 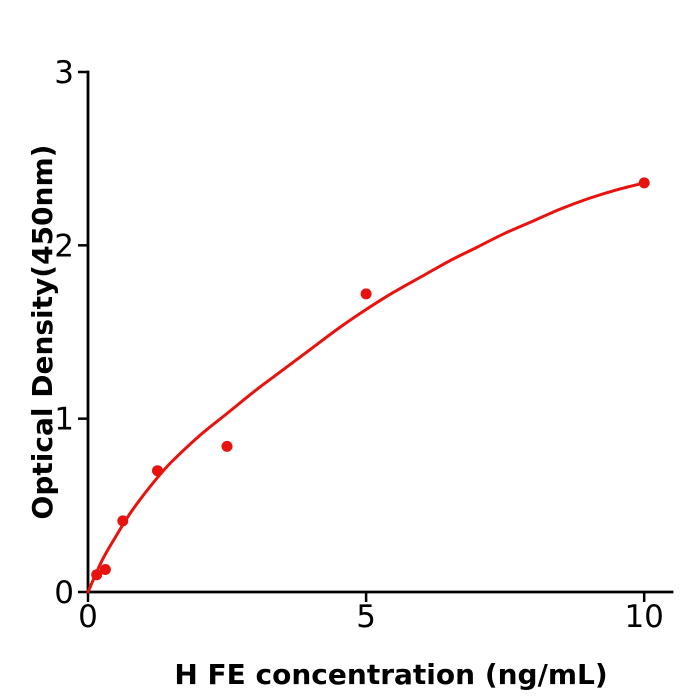 I want to click on x-axis-label: H FE concentration (ng/mL), so click(x=390, y=674).